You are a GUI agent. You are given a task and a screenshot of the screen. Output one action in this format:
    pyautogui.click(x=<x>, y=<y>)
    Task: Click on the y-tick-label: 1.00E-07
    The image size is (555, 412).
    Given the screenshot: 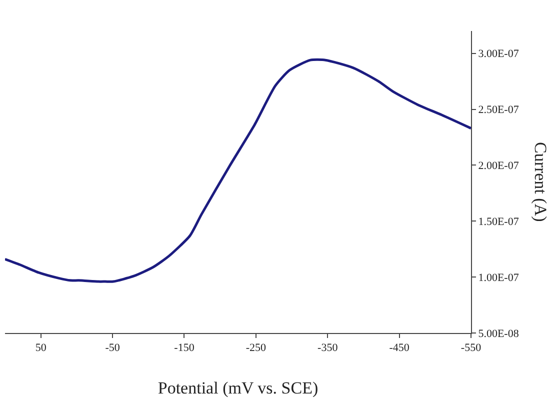 What is the action you would take?
    pyautogui.click(x=499, y=278)
    